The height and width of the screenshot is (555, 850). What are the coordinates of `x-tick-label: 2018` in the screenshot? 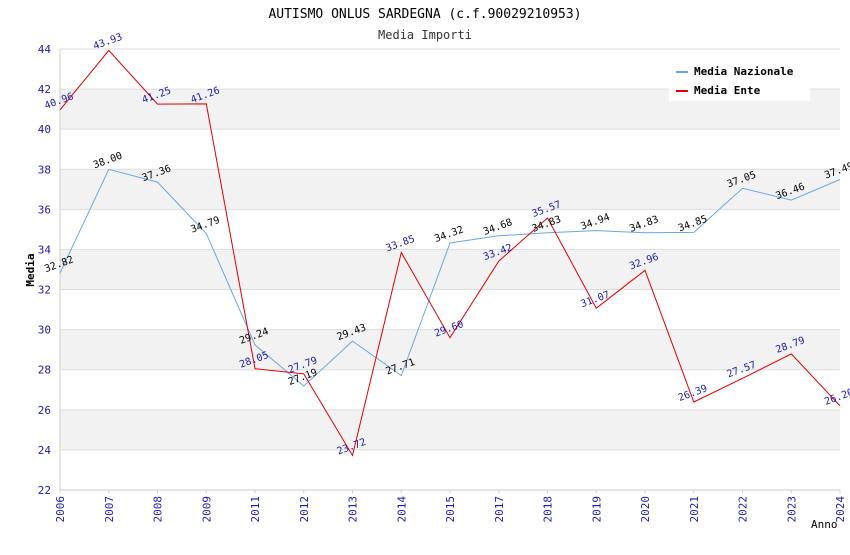 It's located at (548, 509).